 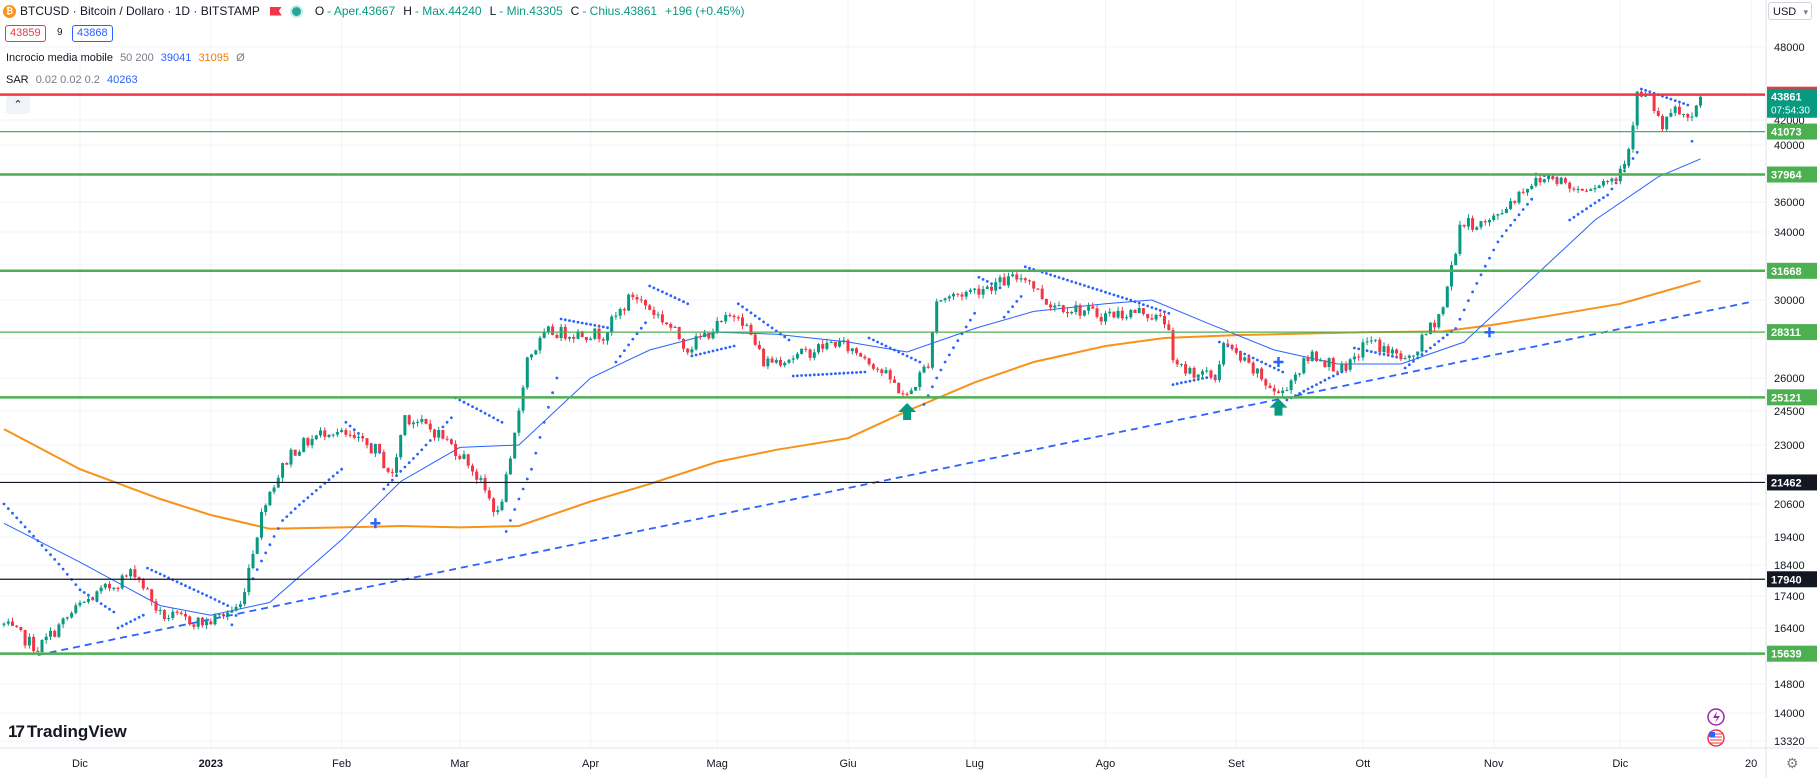 What do you see at coordinates (92, 33) in the screenshot?
I see `buy-price-button: 43868` at bounding box center [92, 33].